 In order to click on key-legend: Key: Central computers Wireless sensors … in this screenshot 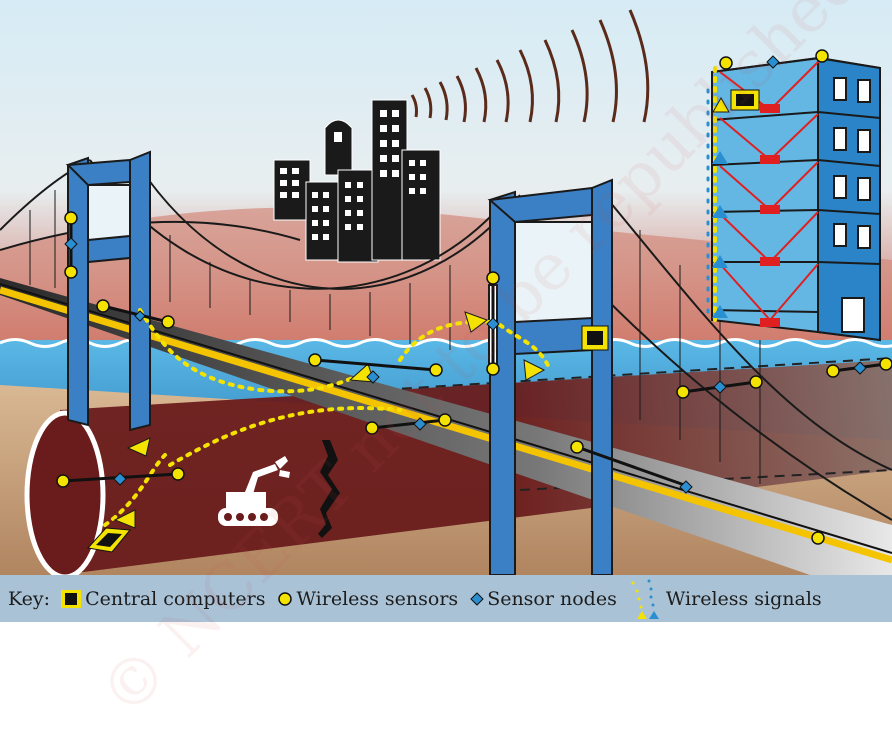, I will do `click(446, 598)`.